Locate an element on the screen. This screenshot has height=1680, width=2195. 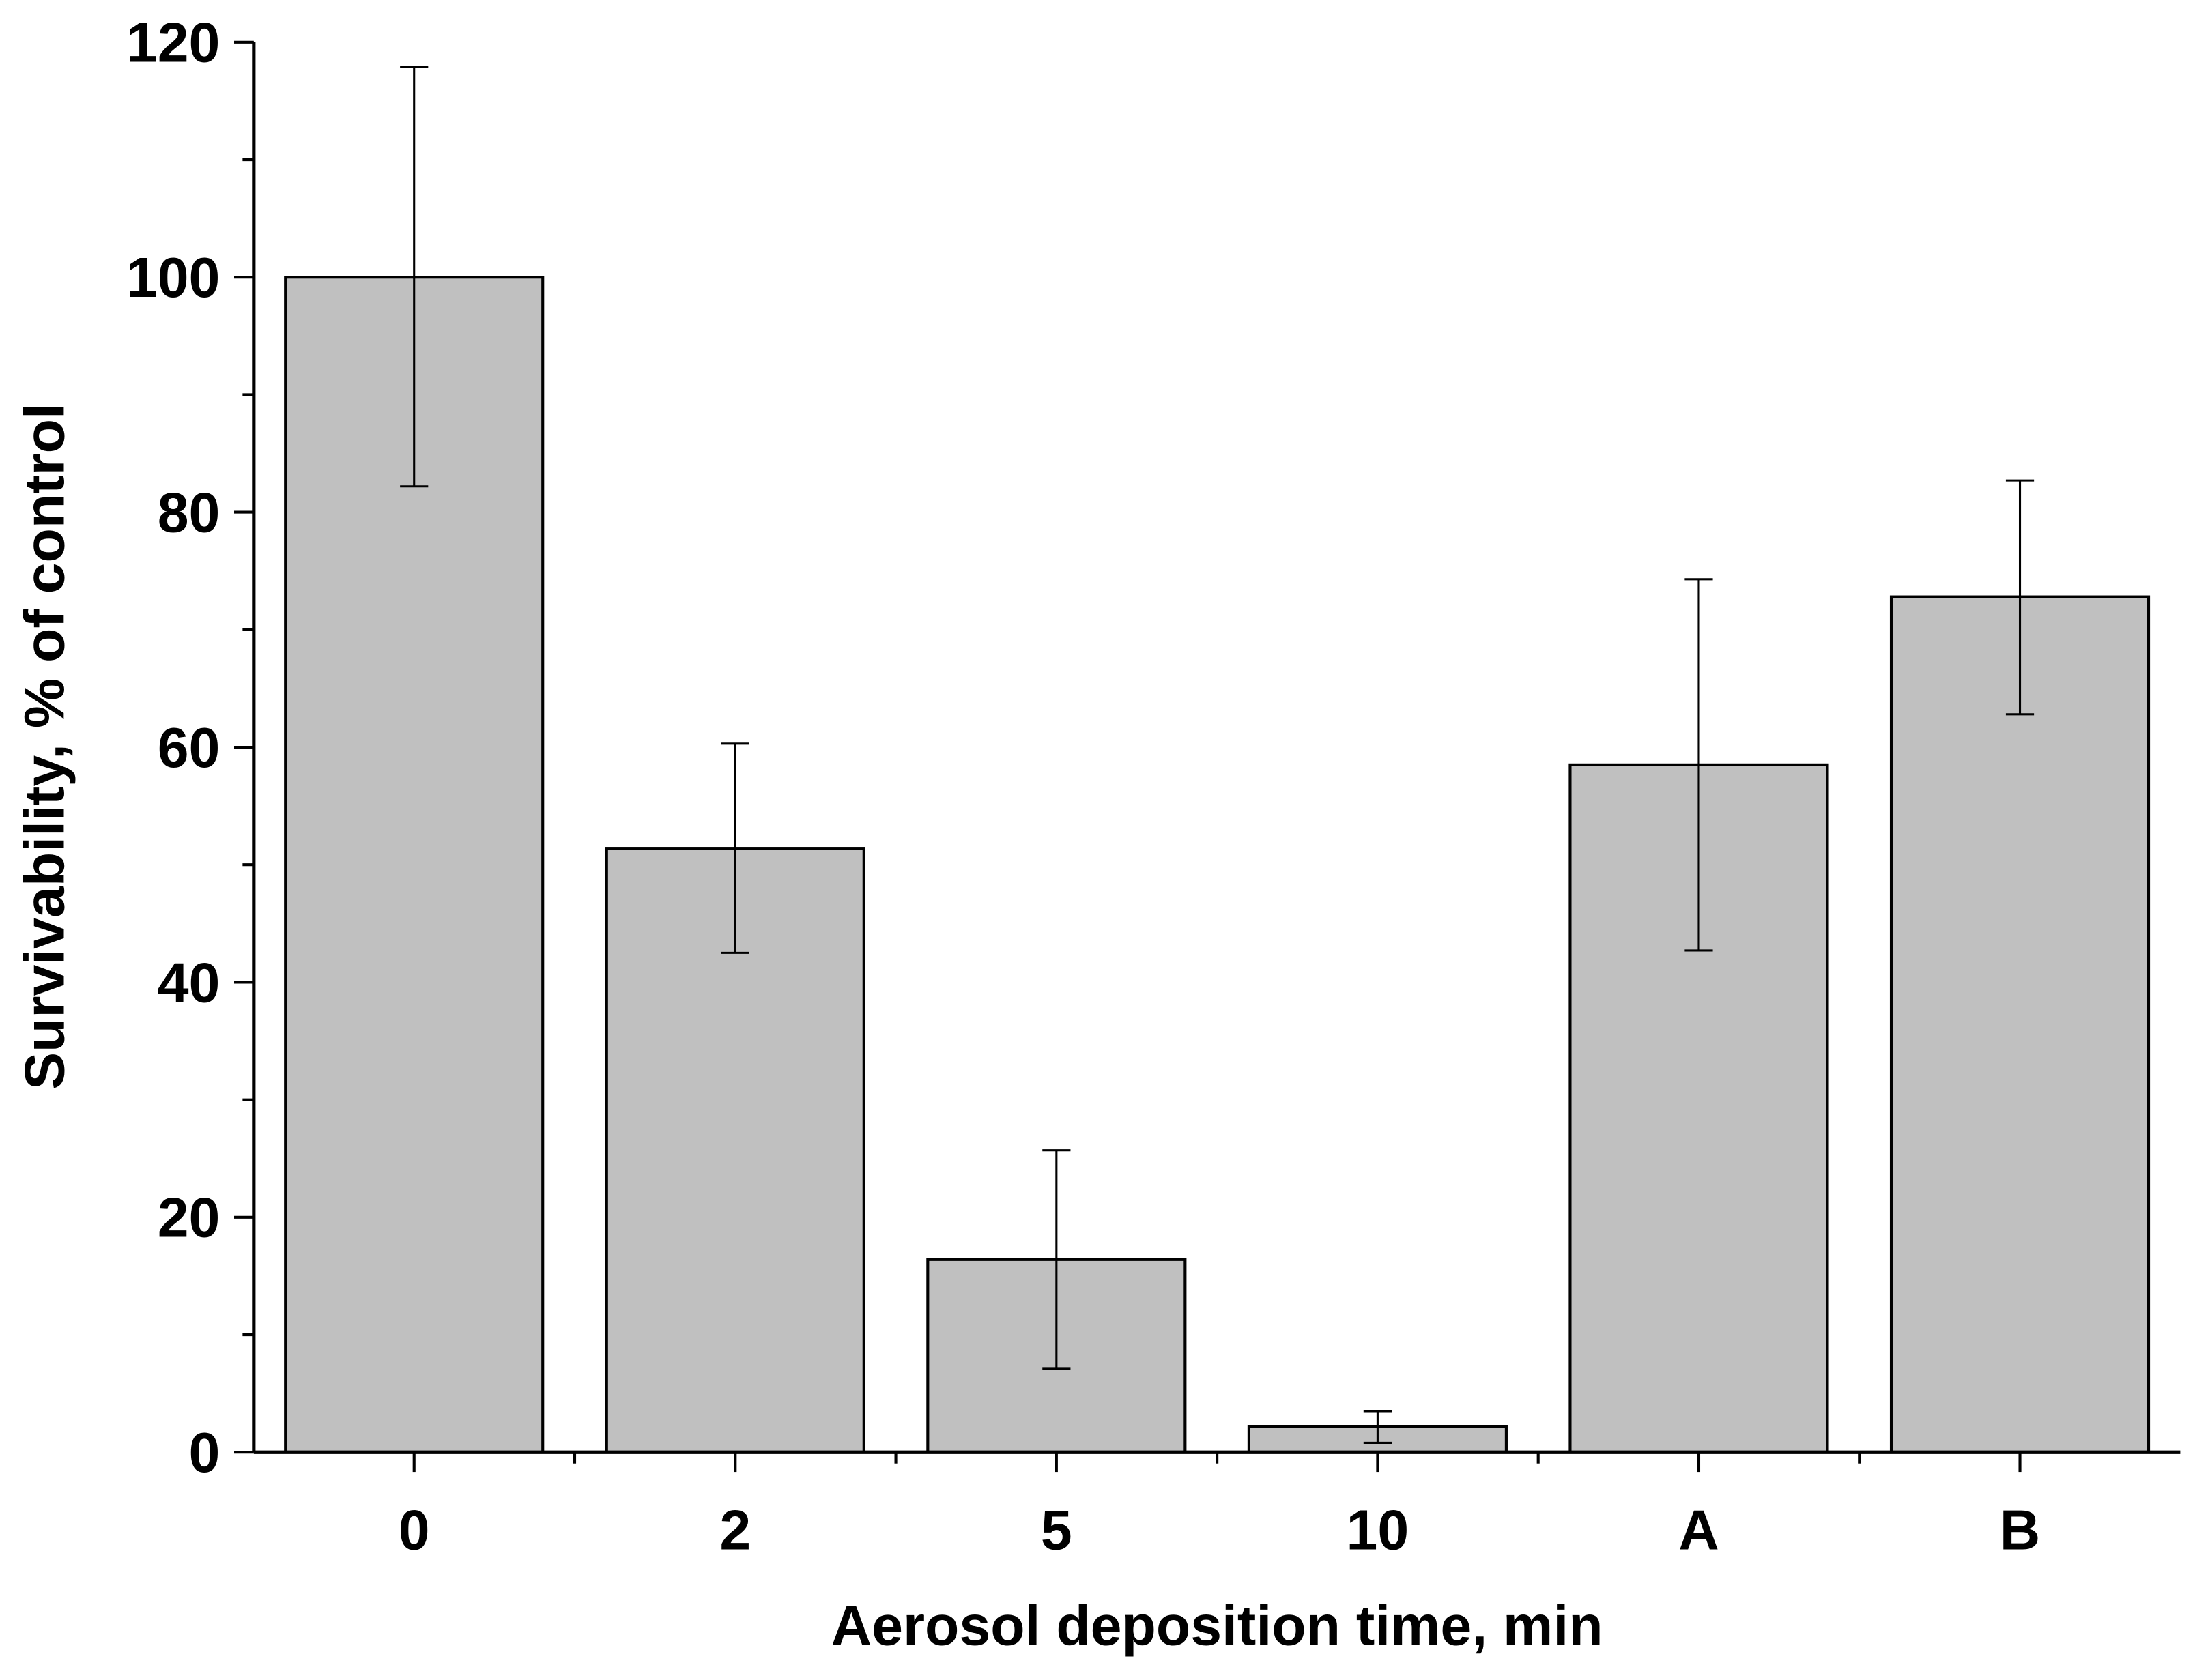
y-tick-label-20: 20 is located at coordinates (189, 1218).